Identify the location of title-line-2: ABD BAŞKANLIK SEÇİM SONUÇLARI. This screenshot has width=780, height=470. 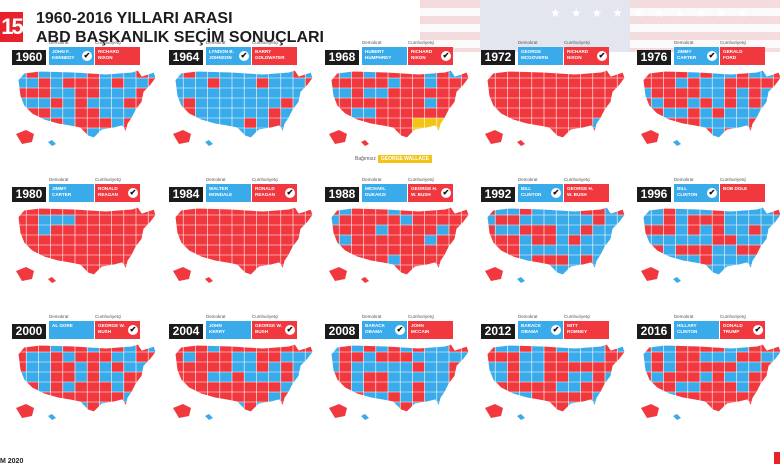
(180, 37).